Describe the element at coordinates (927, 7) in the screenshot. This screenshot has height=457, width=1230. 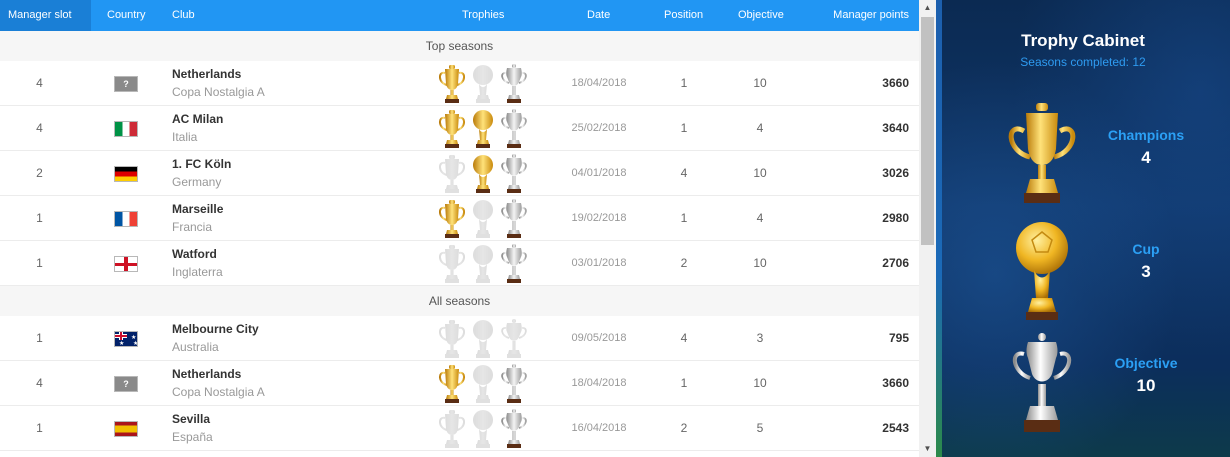
I see `scroll-up-arrow-icon: ▲` at that location.